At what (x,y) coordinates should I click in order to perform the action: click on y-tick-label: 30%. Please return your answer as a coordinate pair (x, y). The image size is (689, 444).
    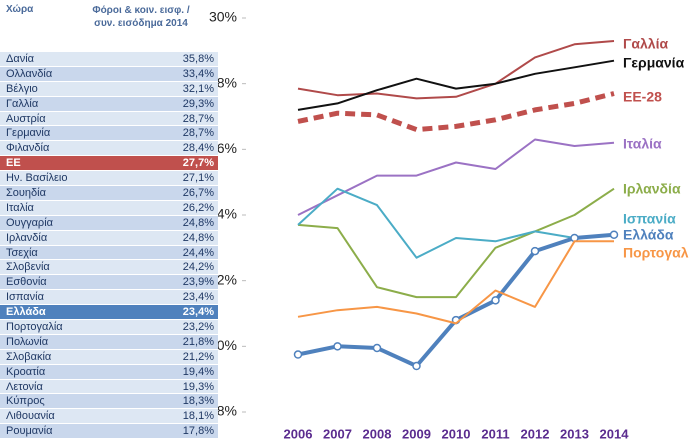
    Looking at the image, I should click on (223, 17).